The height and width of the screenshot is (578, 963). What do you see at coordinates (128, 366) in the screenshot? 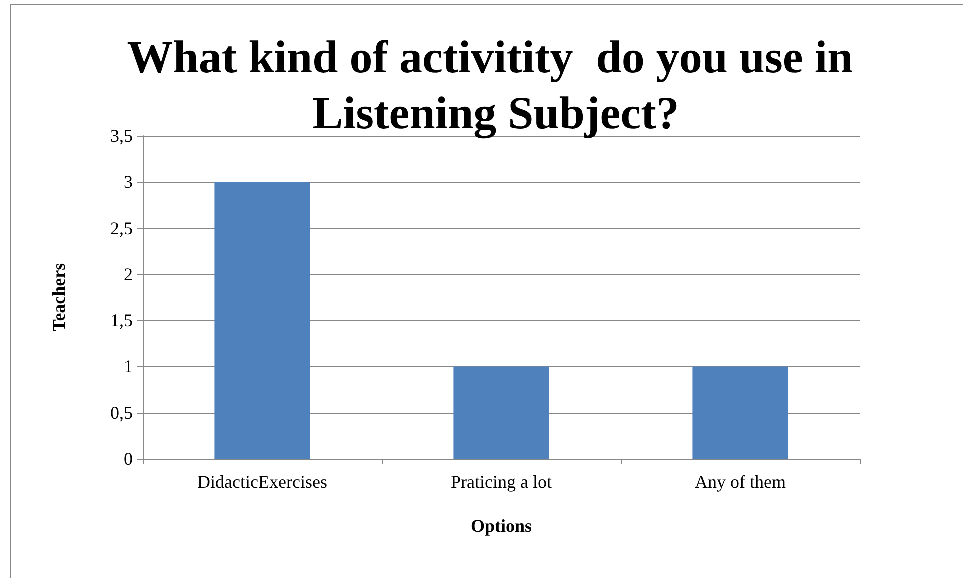
I see `y-tick-label: 1` at bounding box center [128, 366].